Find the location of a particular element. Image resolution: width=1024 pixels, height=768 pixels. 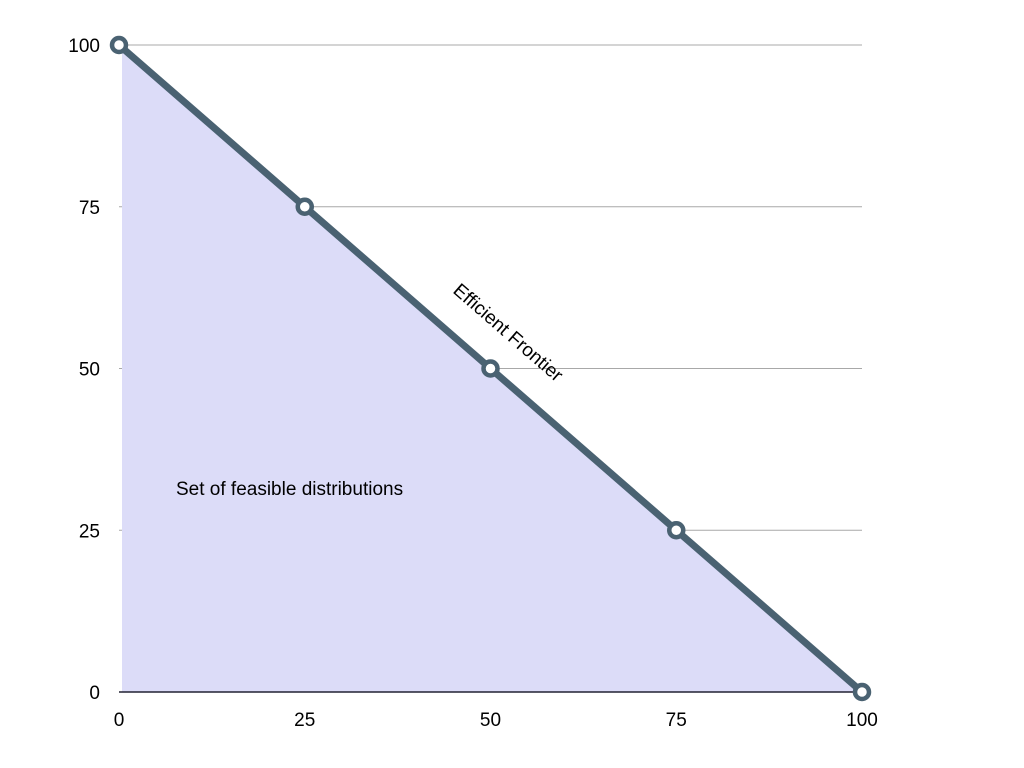

x-tick-label: 50 is located at coordinates (490, 720).